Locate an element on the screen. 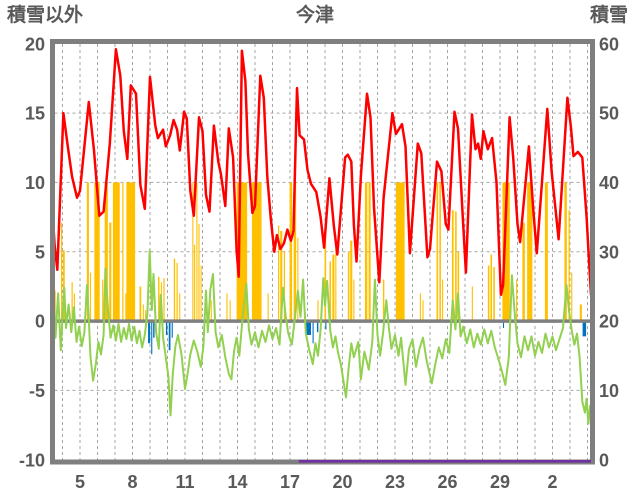 The image size is (636, 501). x-axis-tick: 5 is located at coordinates (80, 482).